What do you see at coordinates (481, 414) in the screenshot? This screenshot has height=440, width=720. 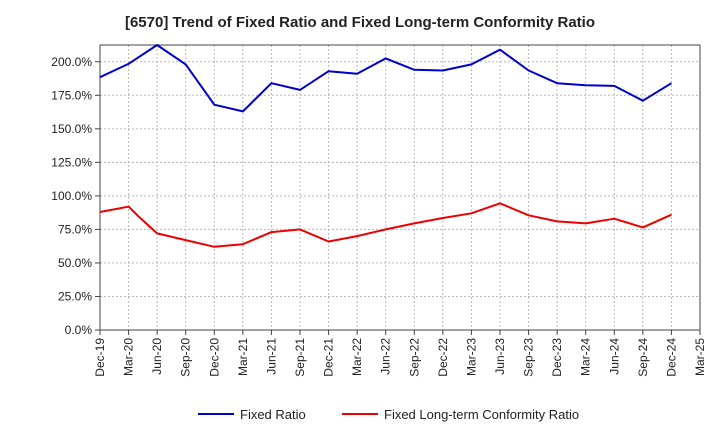 I see `legend-label-1: Fixed Long-term Conformity Ratio` at bounding box center [481, 414].